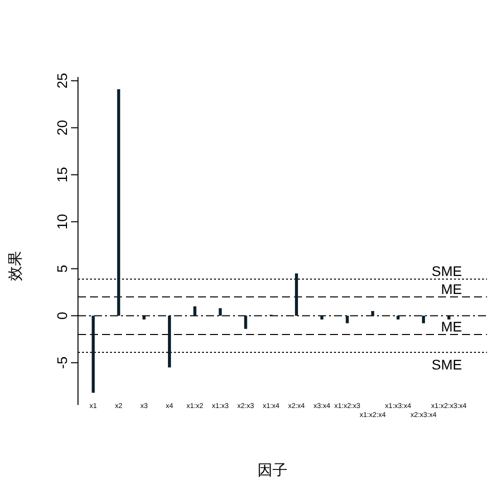  I want to click on y-tick-label: -5, so click(62, 362).